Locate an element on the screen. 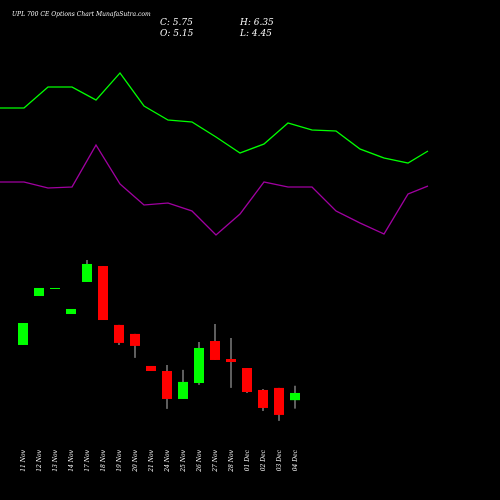 This screenshot has width=500, height=500. x-tick-label: 26 Nov is located at coordinates (199, 460).